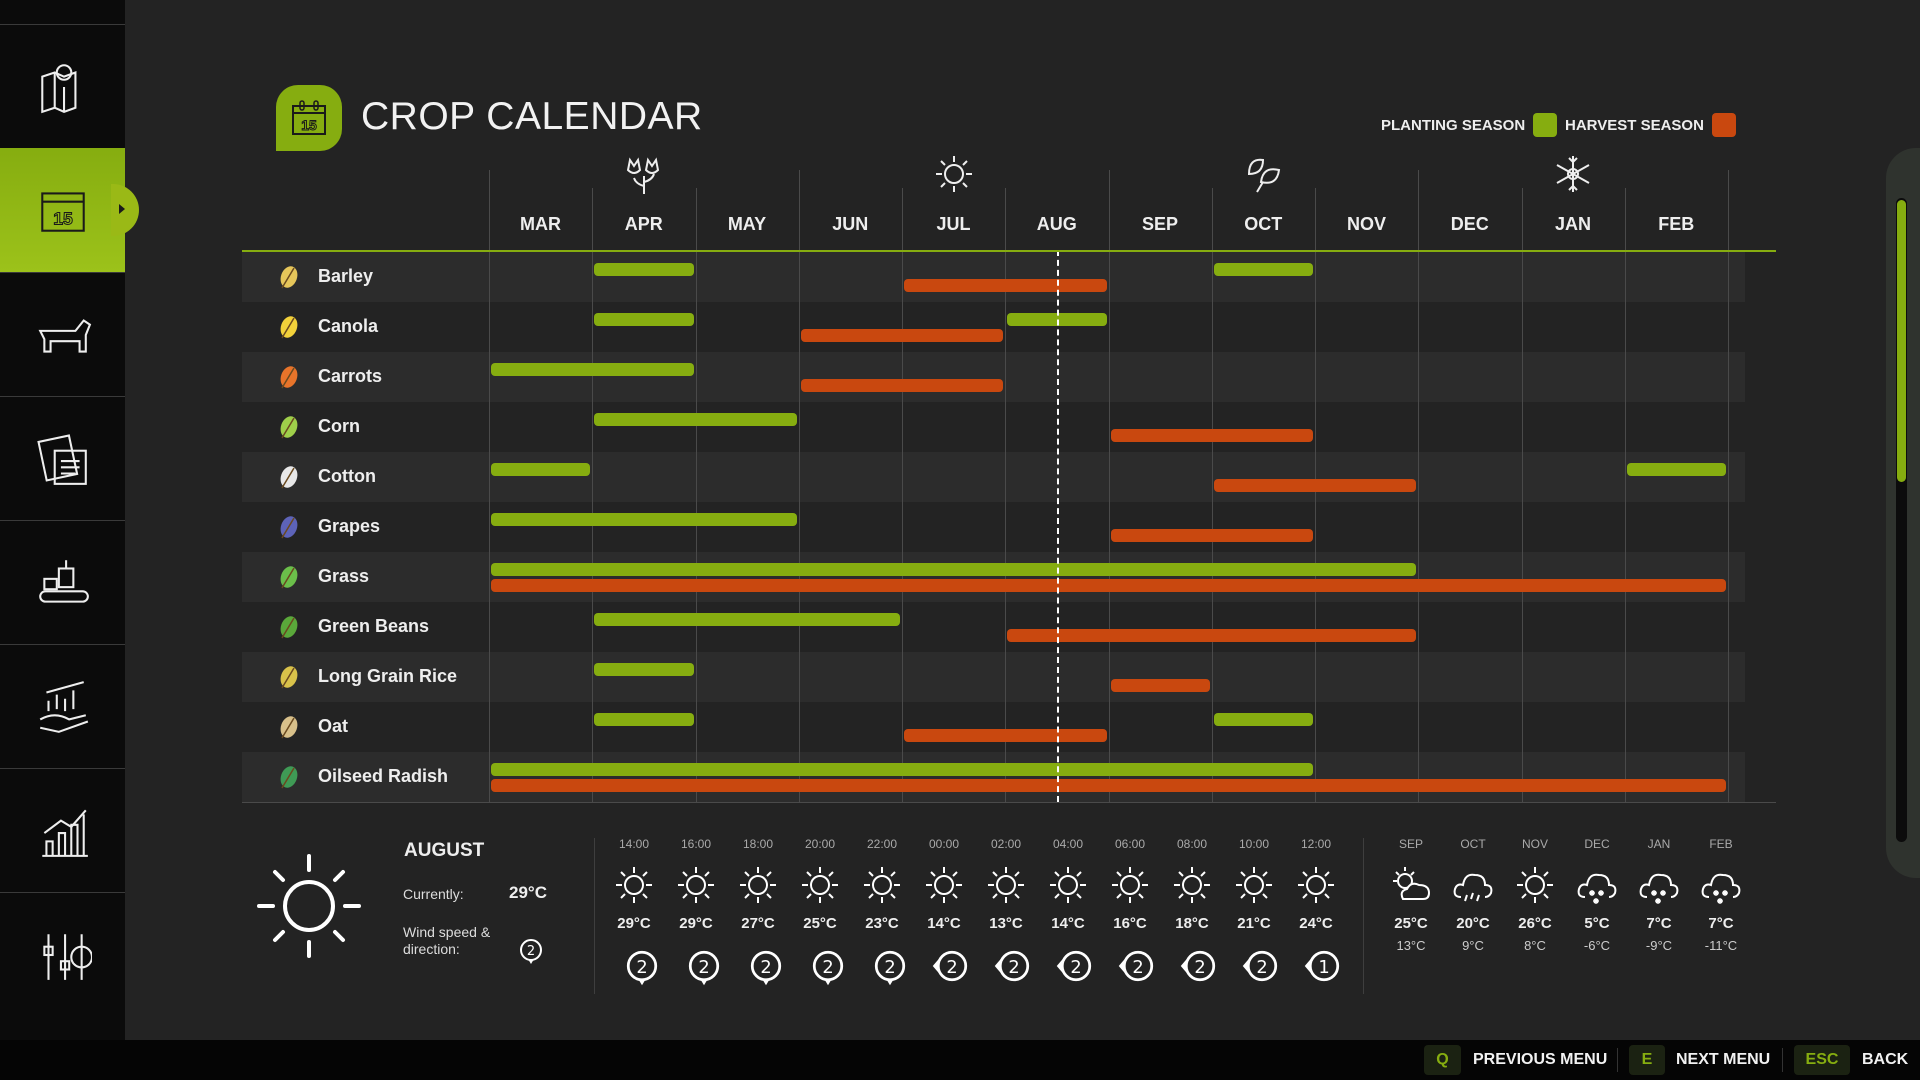 The width and height of the screenshot is (1920, 1080). What do you see at coordinates (1366, 224) in the screenshot?
I see `month-header-nov: NOV` at bounding box center [1366, 224].